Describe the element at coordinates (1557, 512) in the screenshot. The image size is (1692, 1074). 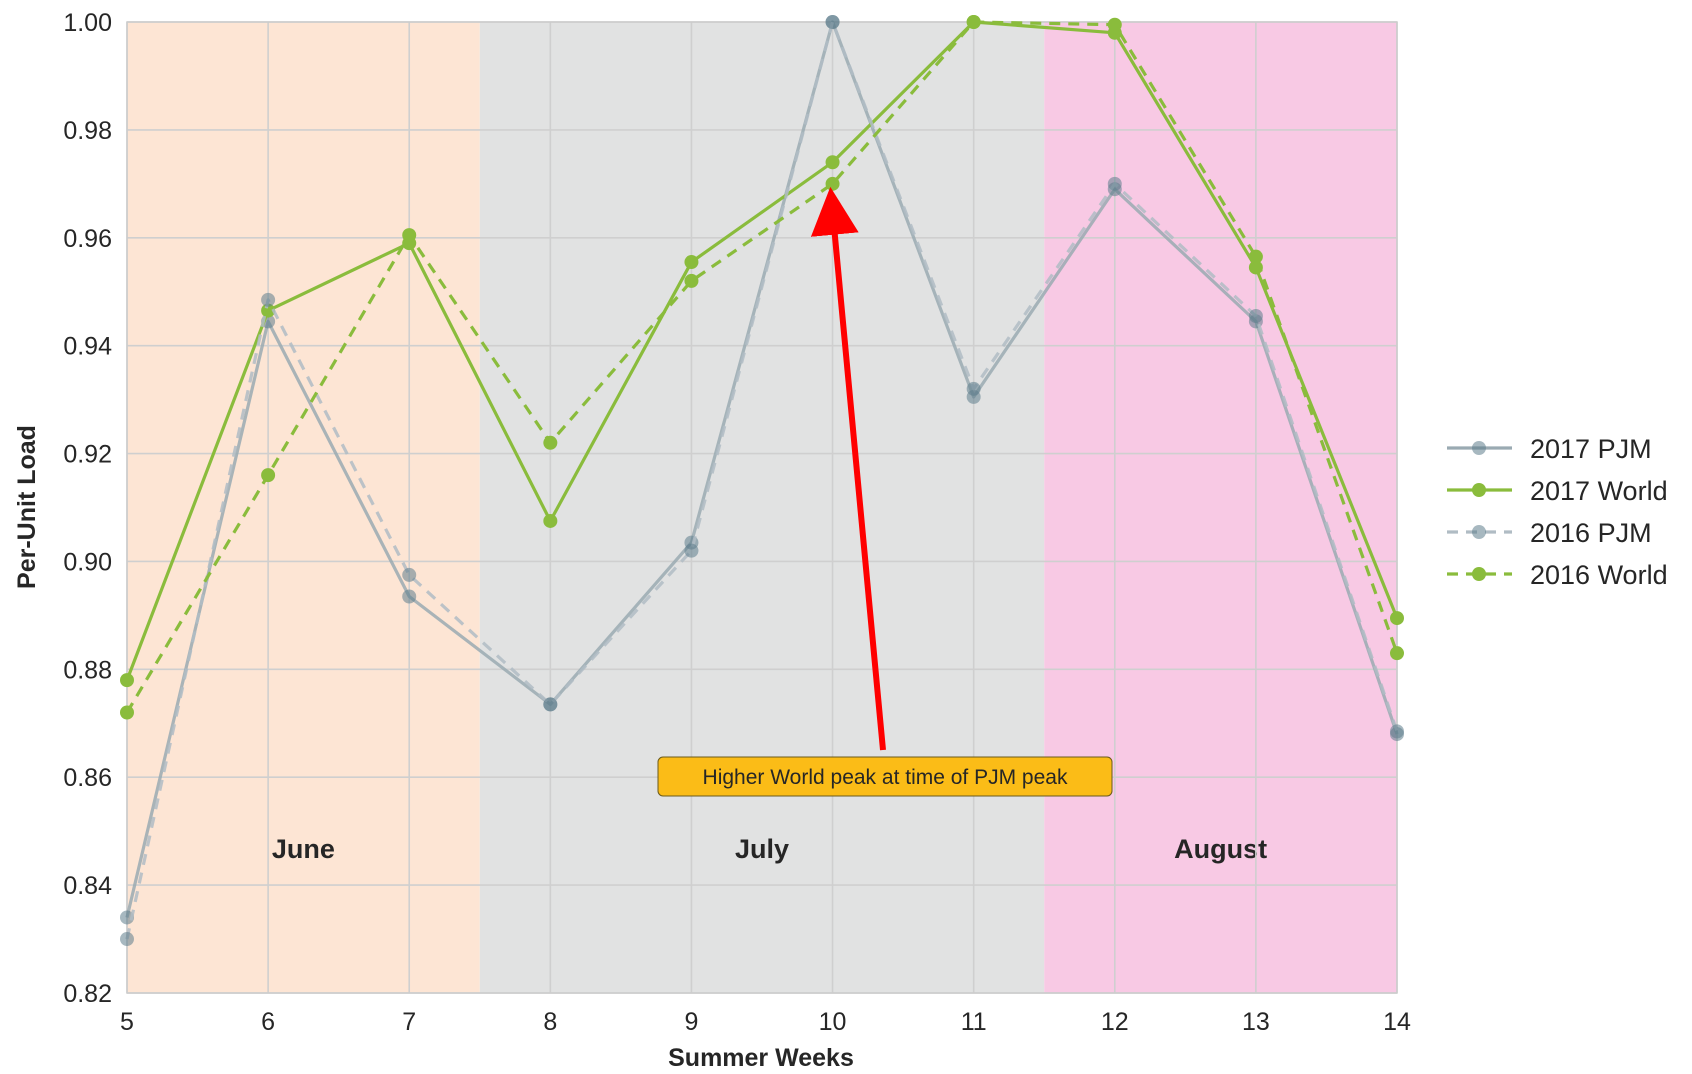
I see `legend: 2017 PJM 2017 World 2016 PJM 2016 World` at that location.